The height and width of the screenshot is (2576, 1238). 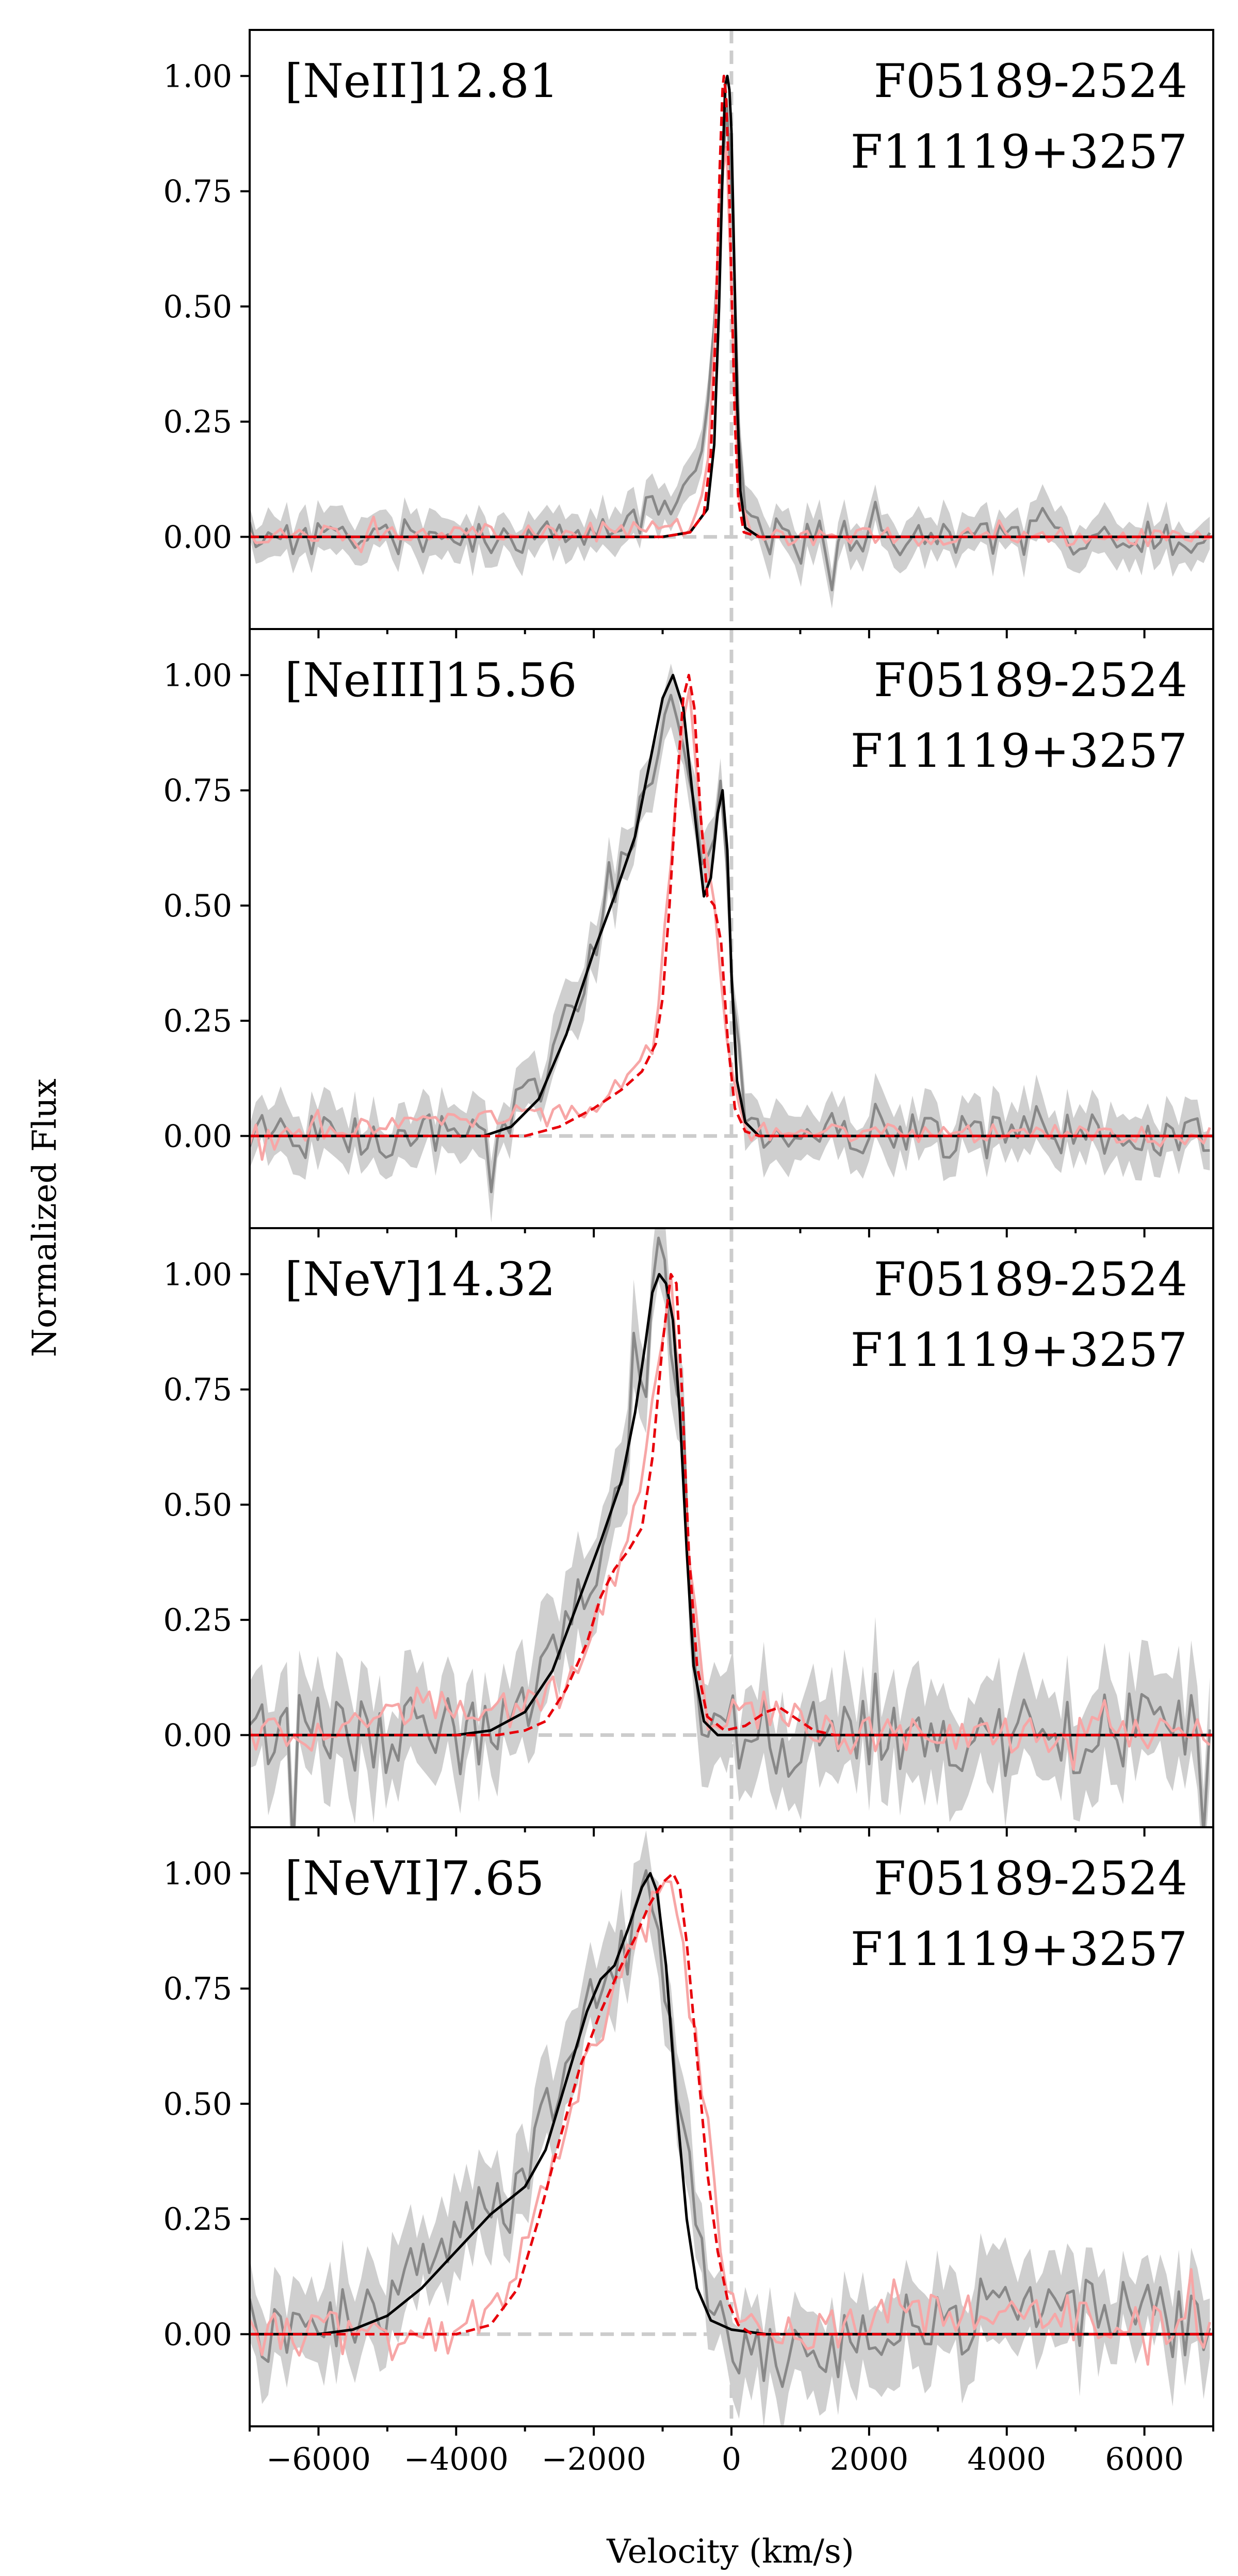 I want to click on x-tick-label: 0, so click(x=732, y=2459).